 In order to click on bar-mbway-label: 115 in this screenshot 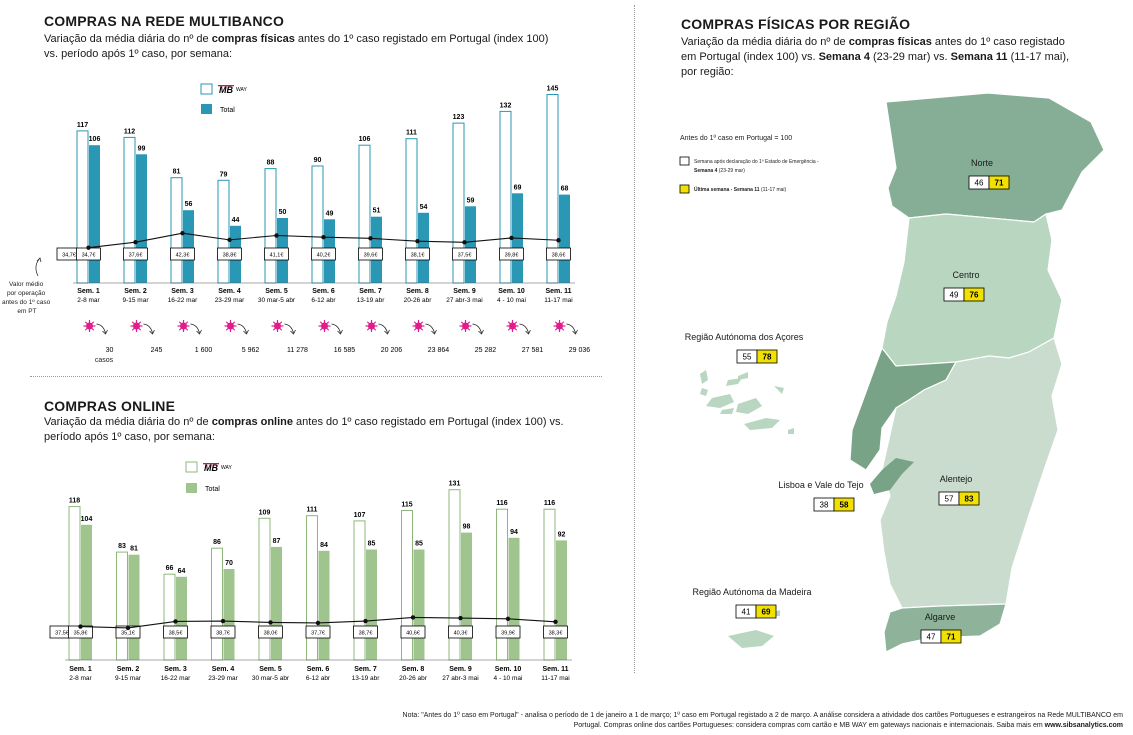, I will do `click(406, 505)`.